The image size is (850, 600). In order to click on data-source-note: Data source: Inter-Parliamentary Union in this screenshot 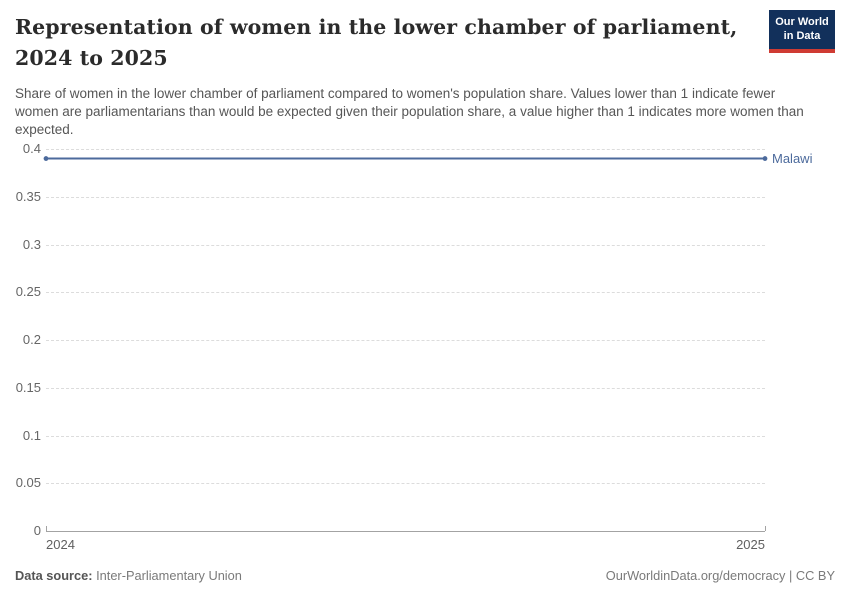, I will do `click(128, 575)`.